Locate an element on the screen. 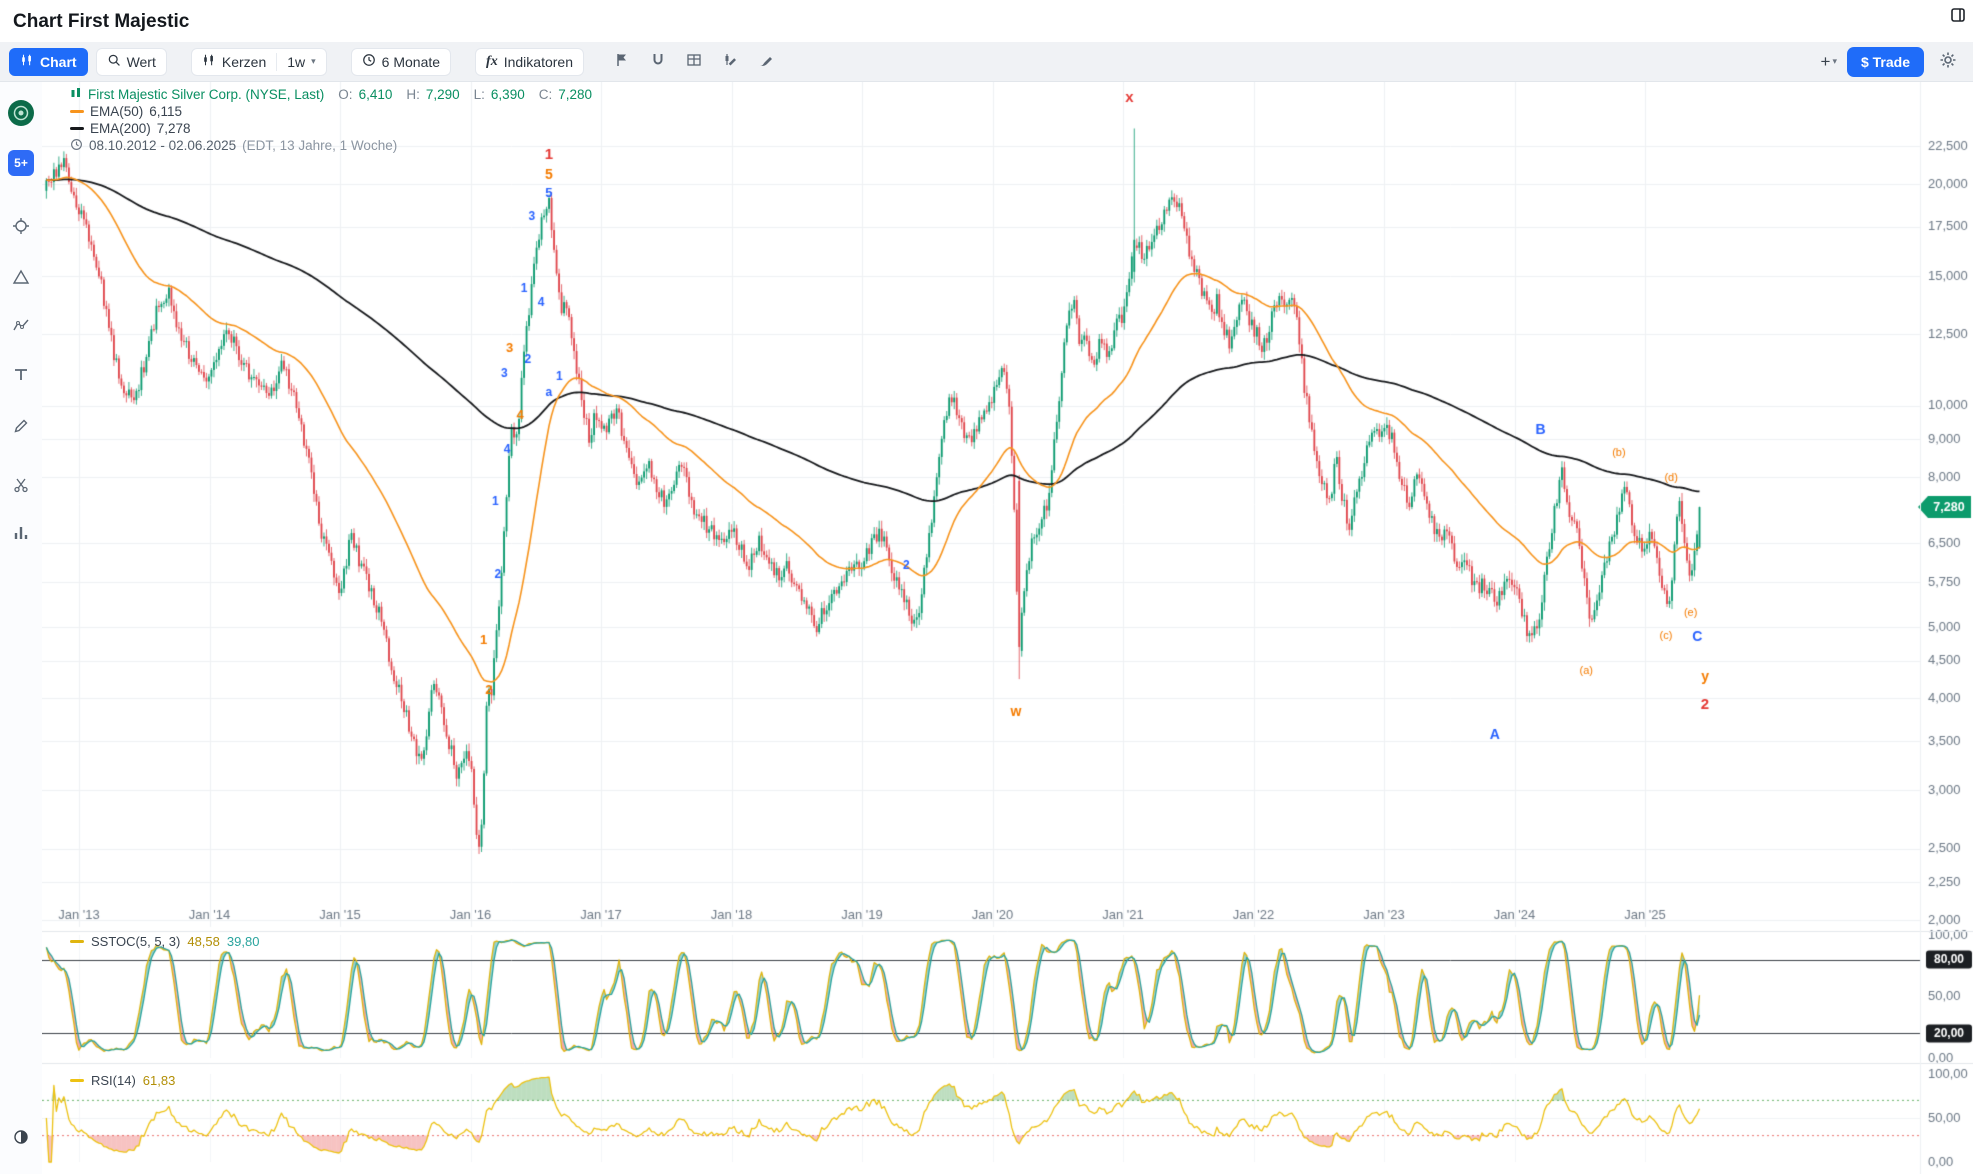 This screenshot has height=1174, width=1973. rsi-value: 61,83 is located at coordinates (159, 1080).